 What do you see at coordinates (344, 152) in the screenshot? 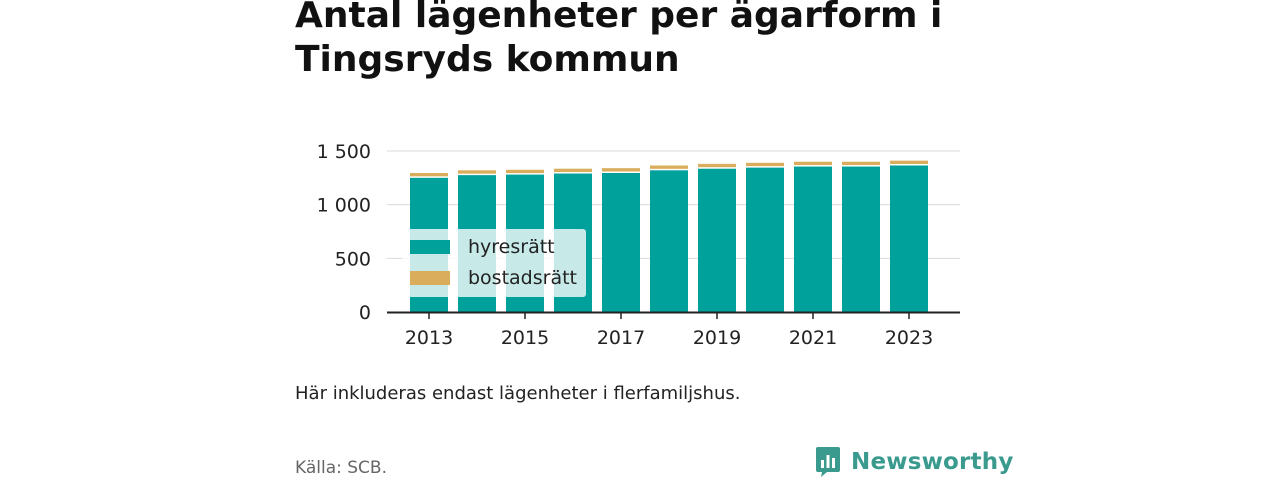
I see `y-tick-label: 1 500` at bounding box center [344, 152].